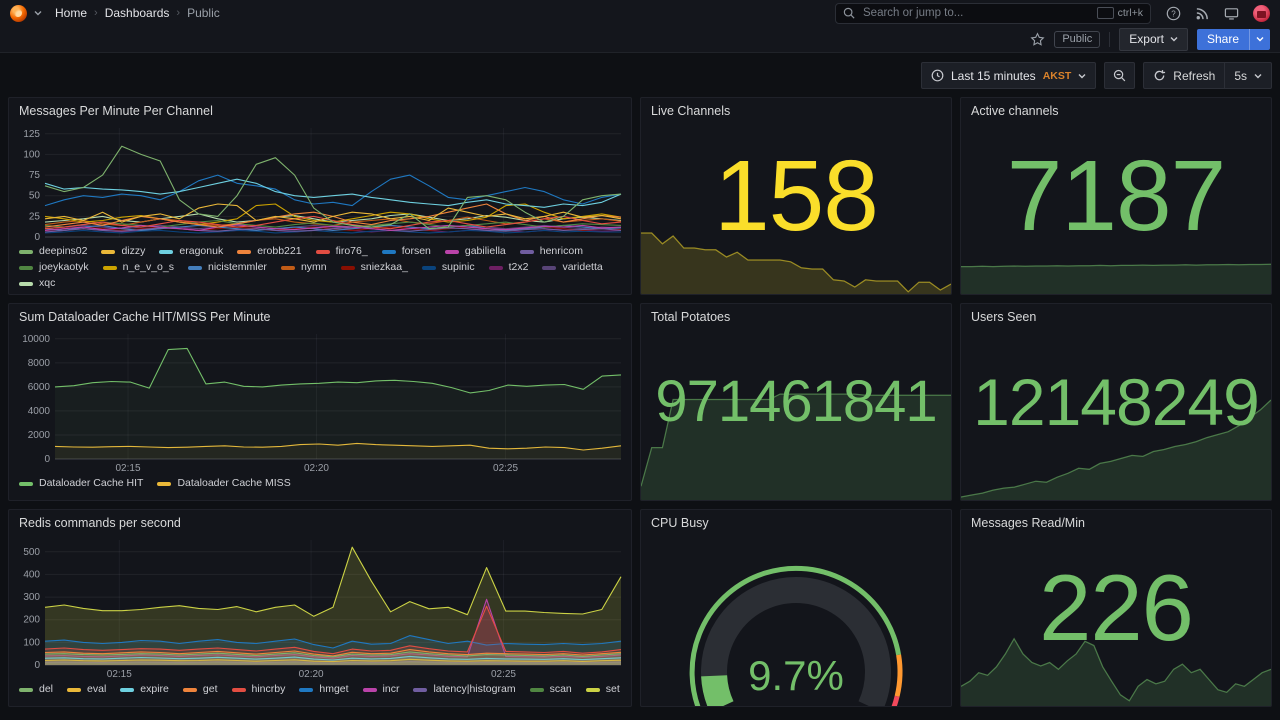 Image resolution: width=1280 pixels, height=720 pixels. Describe the element at coordinates (31, 597) in the screenshot. I see `y-axis-tick: 300` at that location.